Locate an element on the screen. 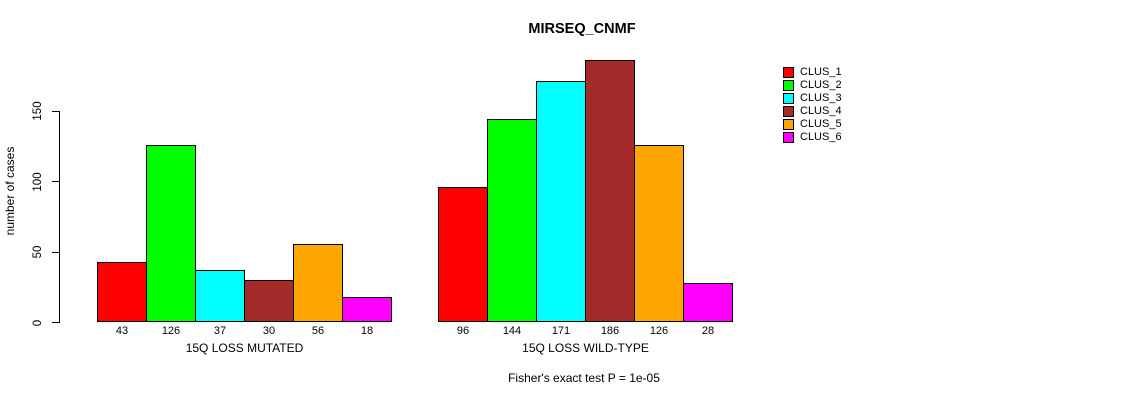  y-axis-line is located at coordinates (59, 217).